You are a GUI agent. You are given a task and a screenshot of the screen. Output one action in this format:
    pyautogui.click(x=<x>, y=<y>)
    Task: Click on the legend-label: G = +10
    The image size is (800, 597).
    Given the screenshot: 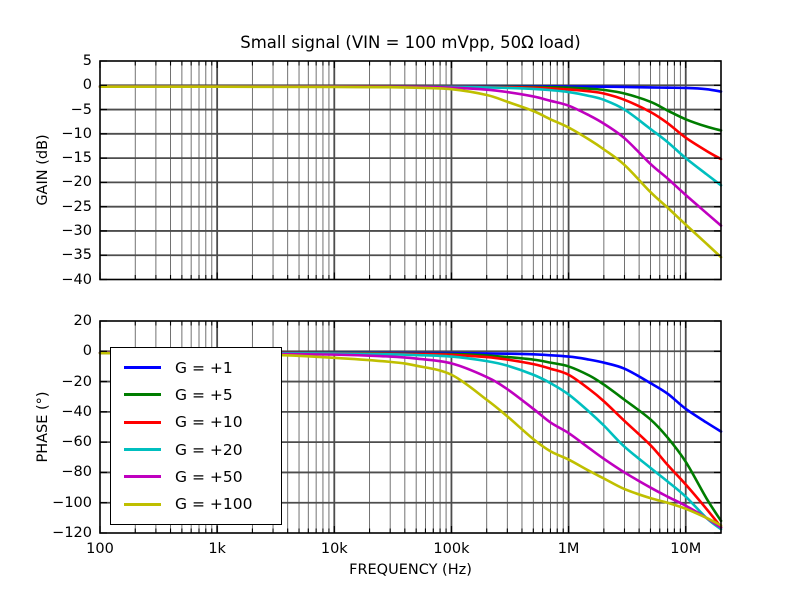 What is the action you would take?
    pyautogui.click(x=209, y=422)
    